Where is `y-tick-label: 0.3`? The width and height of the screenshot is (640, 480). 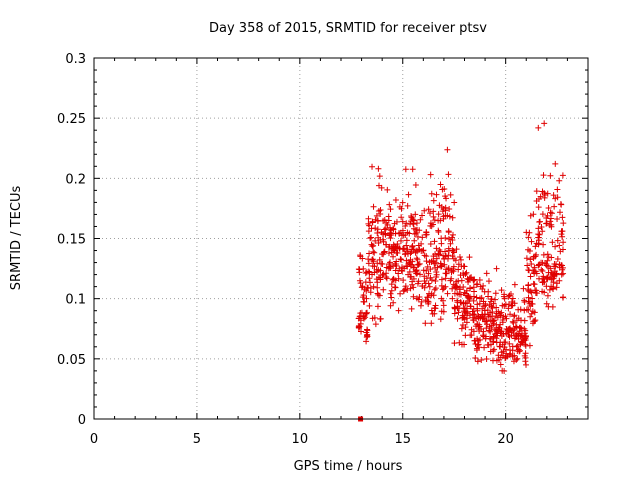 y-tick-label: 0.3 is located at coordinates (75, 59).